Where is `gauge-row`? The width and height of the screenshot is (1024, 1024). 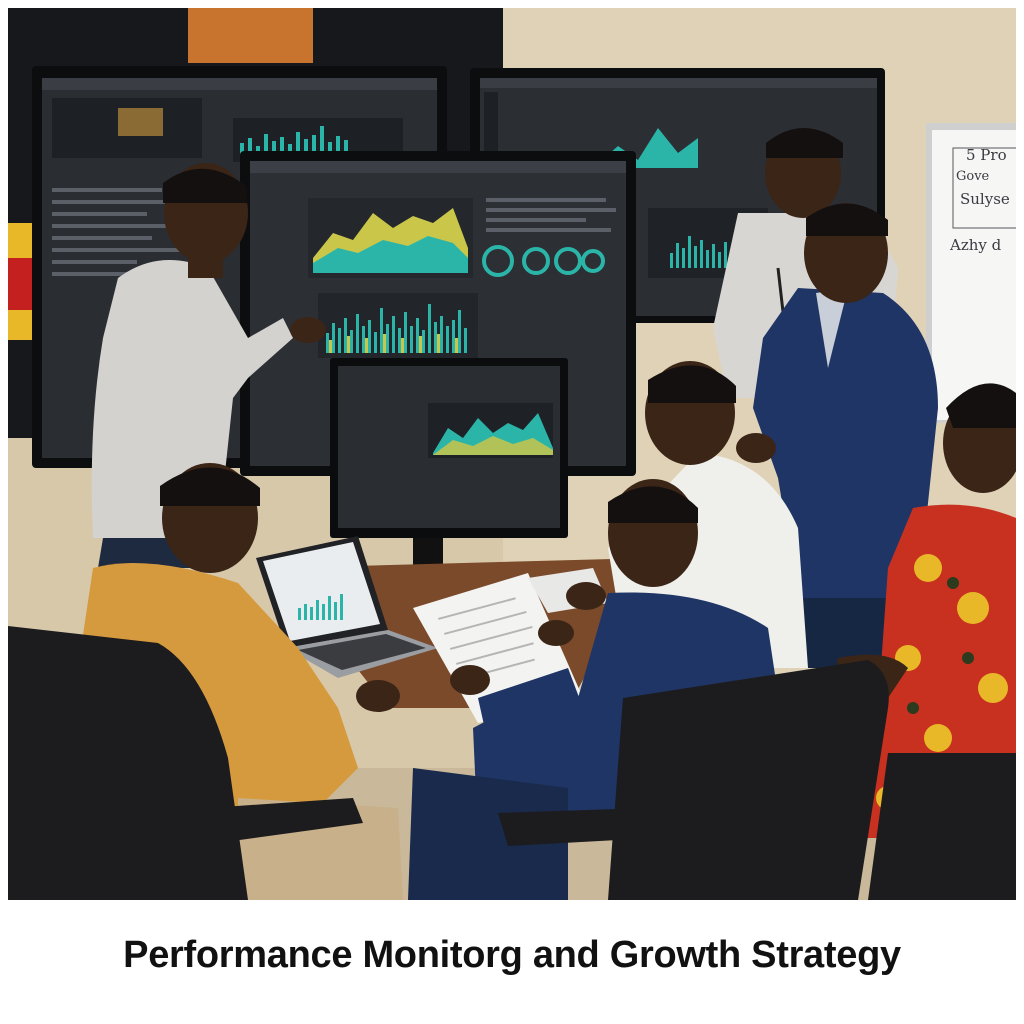
gauge-row is located at coordinates (543, 261).